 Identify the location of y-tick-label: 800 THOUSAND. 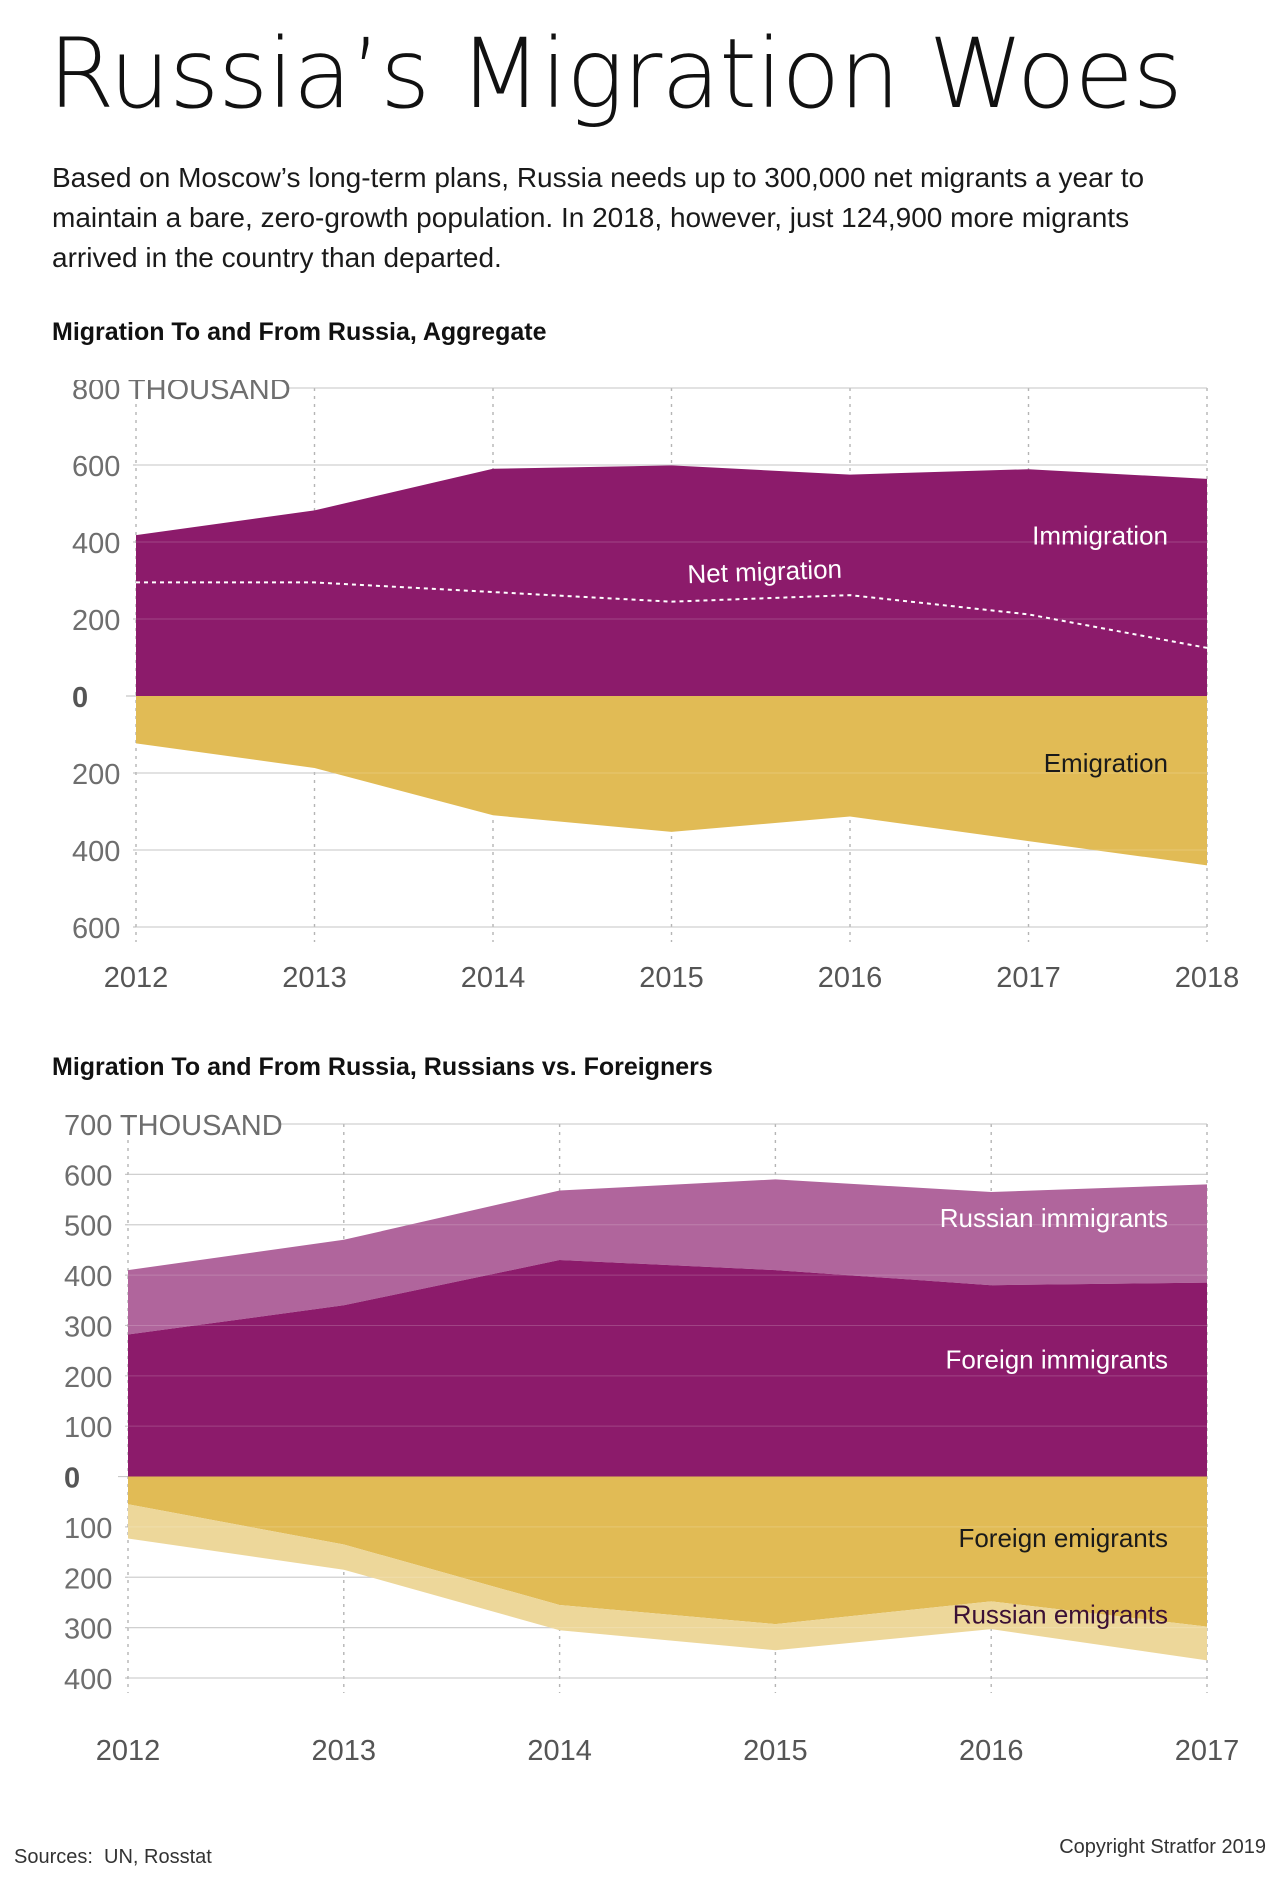
(181, 393).